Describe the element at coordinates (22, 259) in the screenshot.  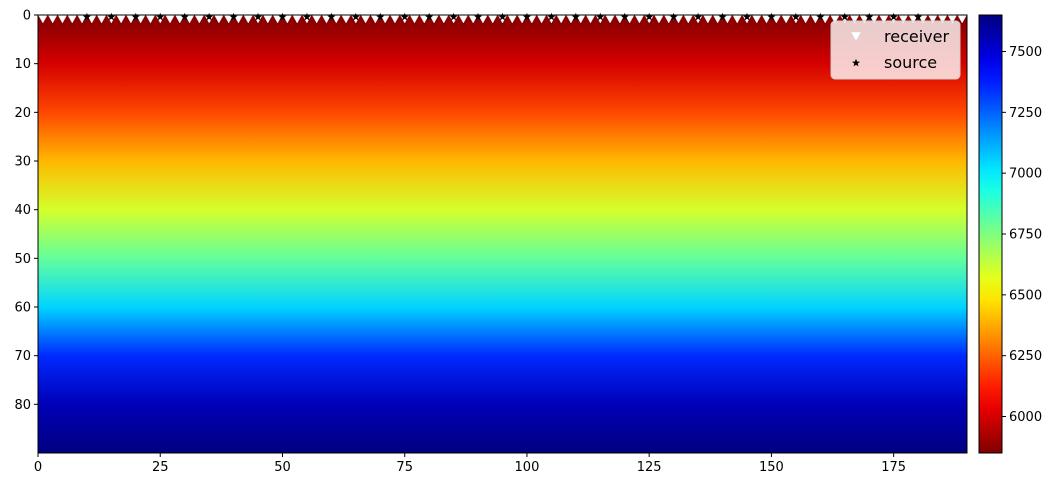
I see `y-tick-label: 50` at that location.